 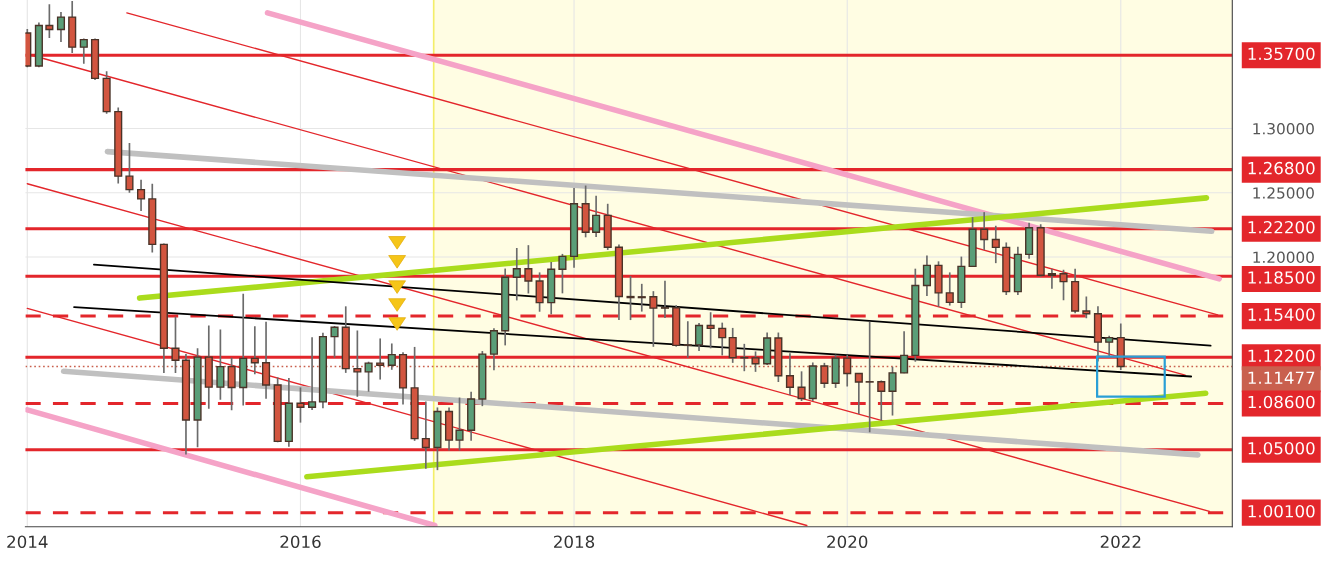 I want to click on ref-line-label: 1.26800, so click(x=1281, y=168).